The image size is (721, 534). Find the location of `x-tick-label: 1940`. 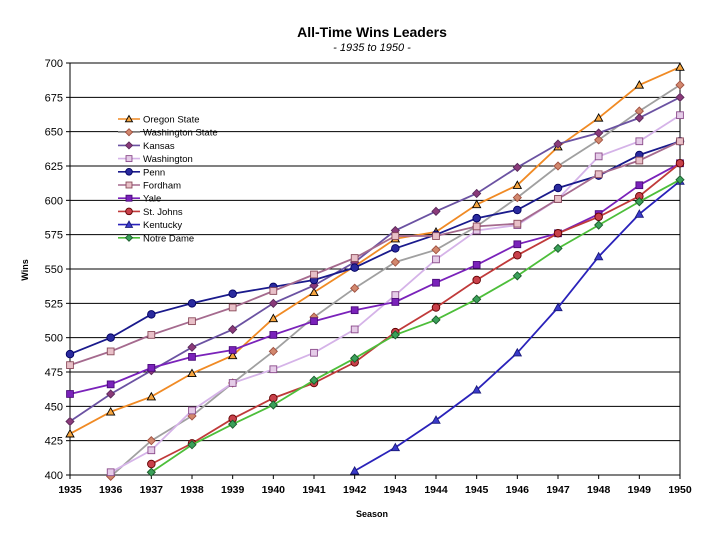

x-tick-label: 1940 is located at coordinates (274, 490).